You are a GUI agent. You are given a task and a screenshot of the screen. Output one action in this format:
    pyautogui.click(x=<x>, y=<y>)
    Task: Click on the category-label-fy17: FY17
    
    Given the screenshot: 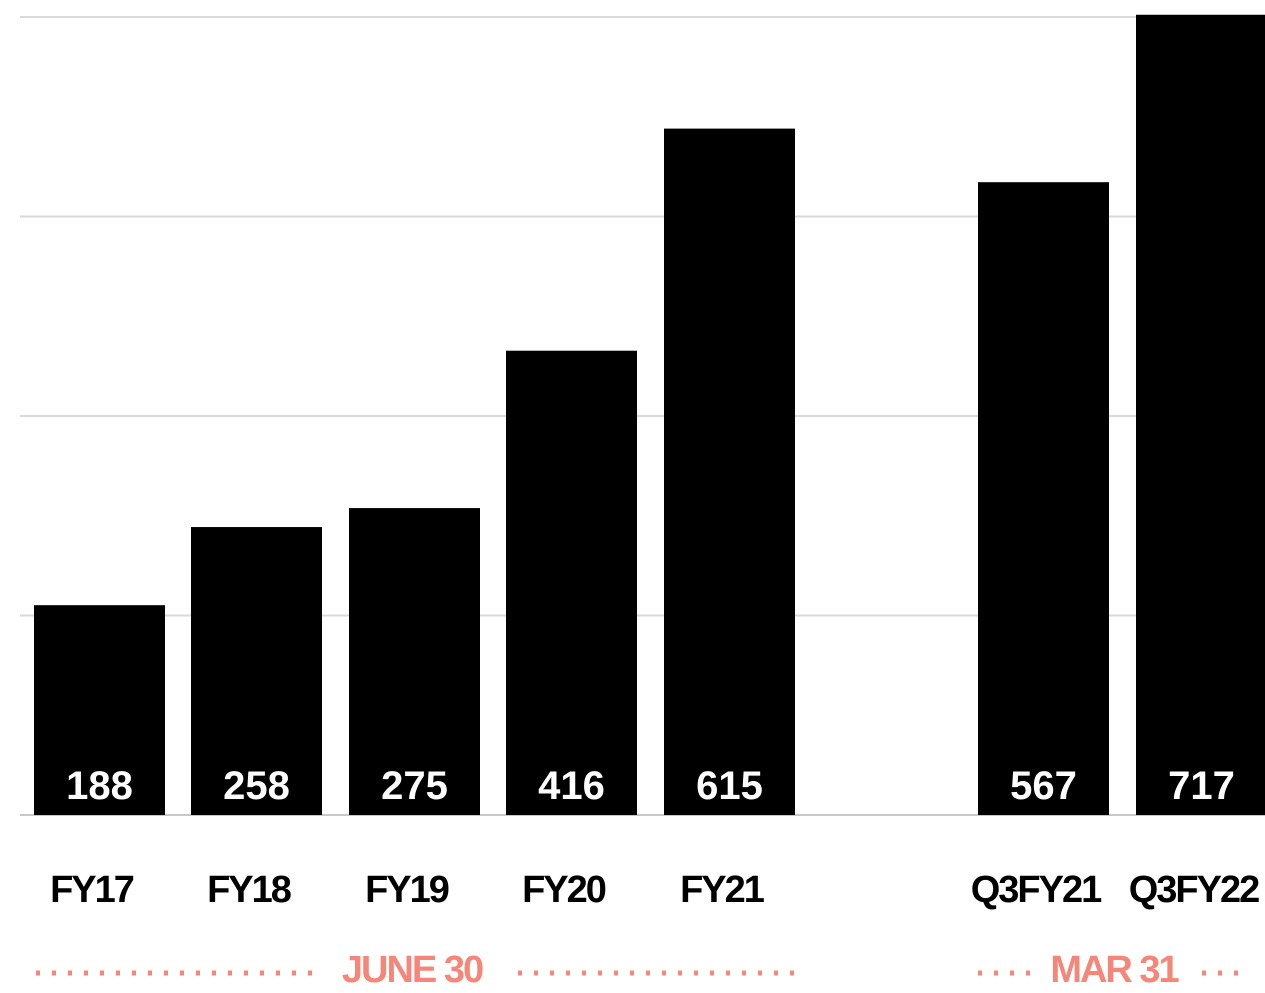 What is the action you would take?
    pyautogui.click(x=92, y=890)
    